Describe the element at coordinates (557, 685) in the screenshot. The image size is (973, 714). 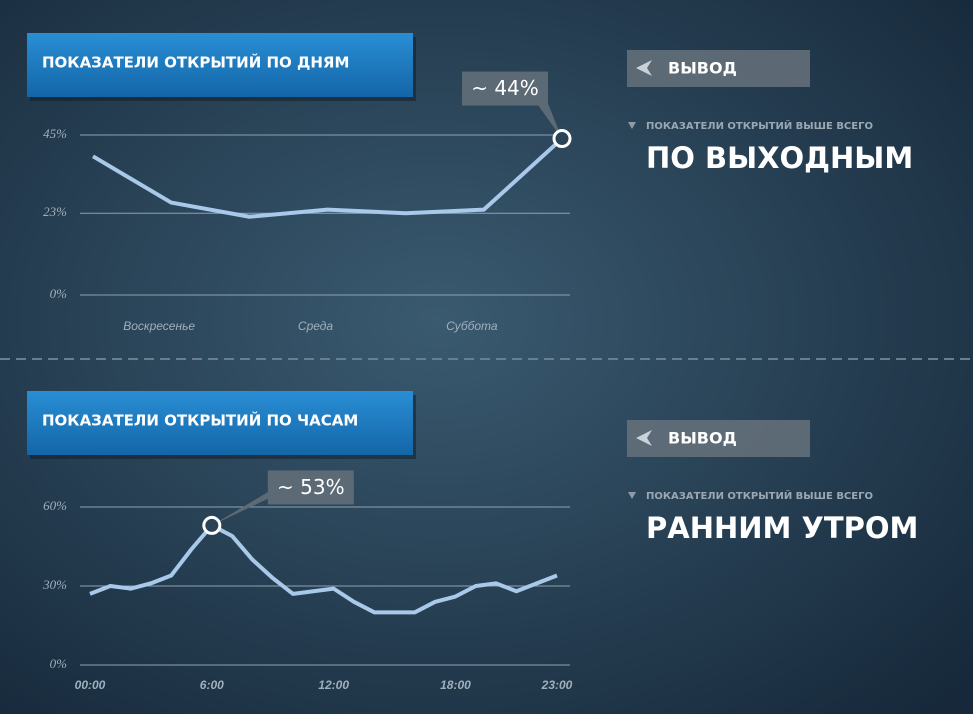
I see `x-tick-label: 23:00` at that location.